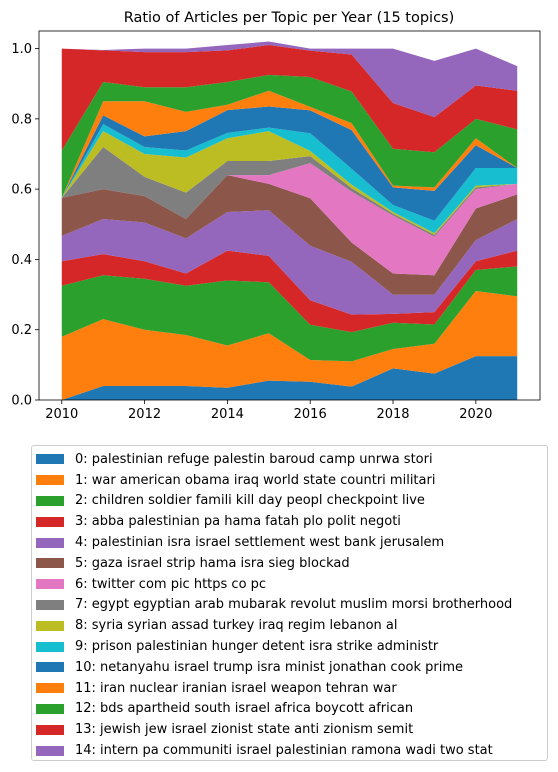 The width and height of the screenshot is (558, 772). I want to click on y-tick-label: 0.0, so click(21, 401).